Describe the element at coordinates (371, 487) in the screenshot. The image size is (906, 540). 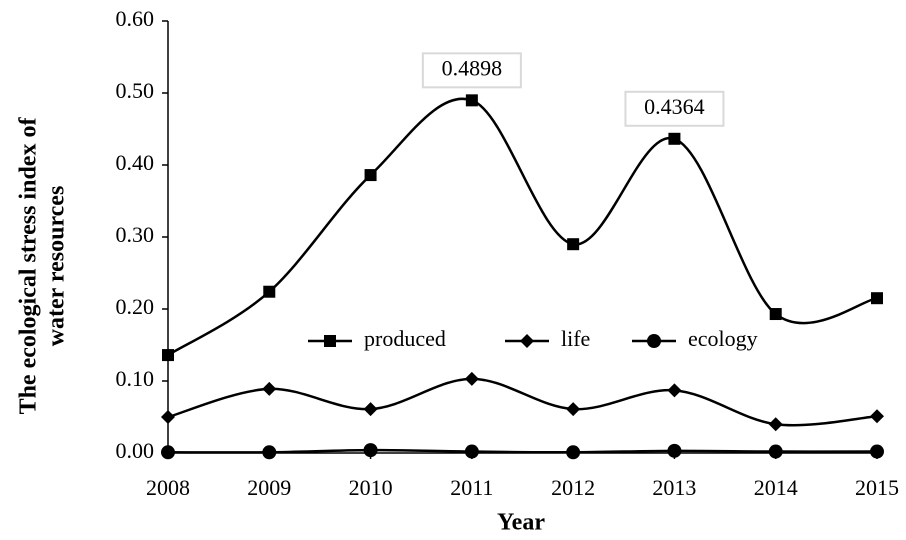
I see `x-tick-label: 2010` at that location.